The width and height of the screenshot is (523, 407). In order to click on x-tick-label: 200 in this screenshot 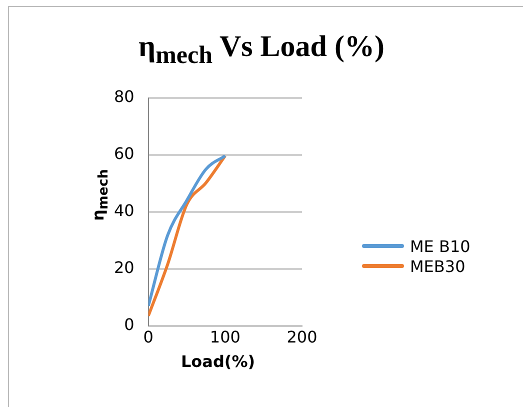, I will do `click(302, 337)`.